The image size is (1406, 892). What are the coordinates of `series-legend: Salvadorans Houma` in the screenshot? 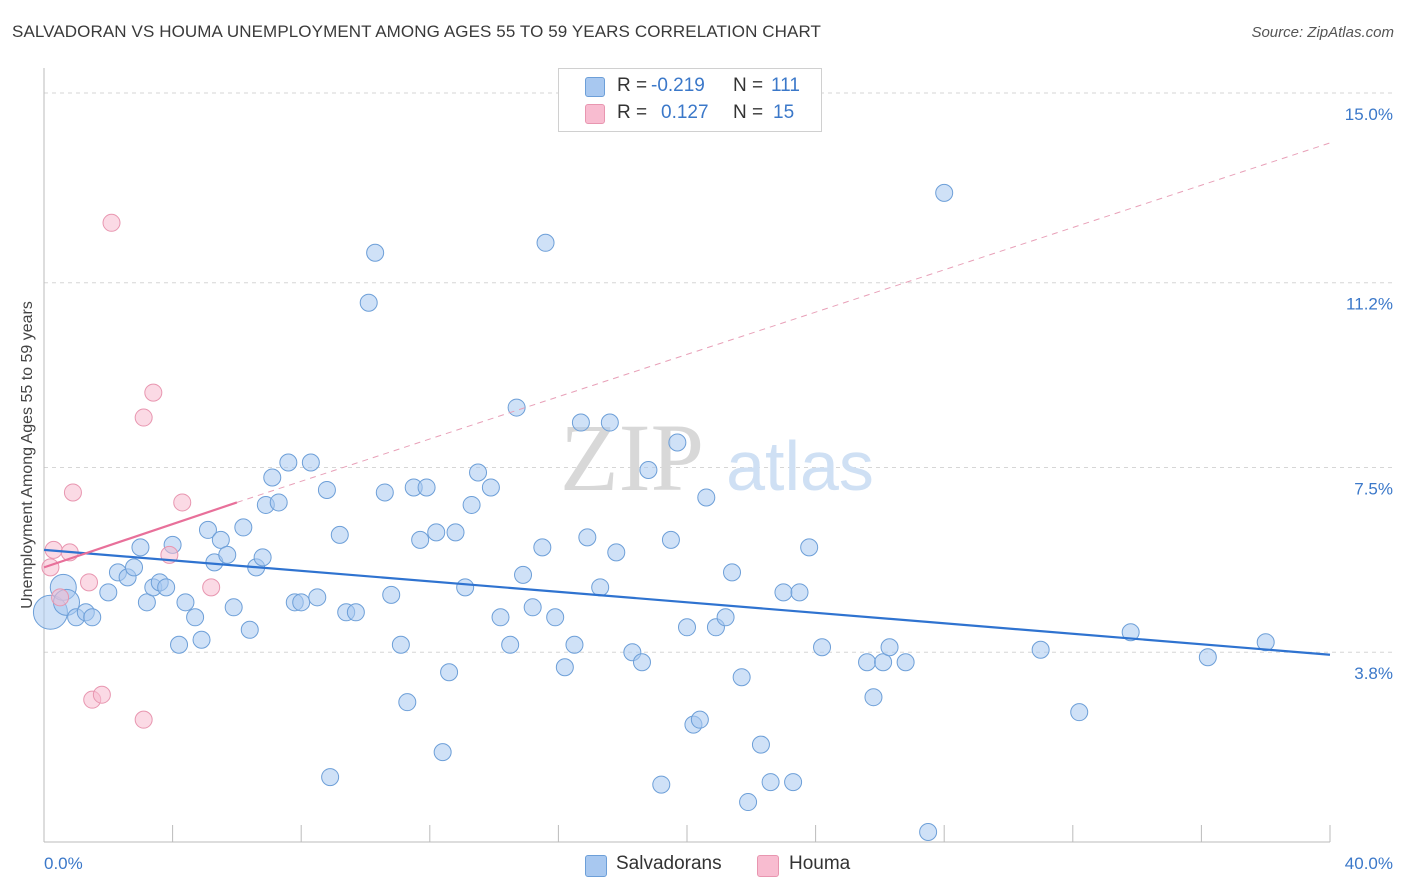 It's located at (703, 865).